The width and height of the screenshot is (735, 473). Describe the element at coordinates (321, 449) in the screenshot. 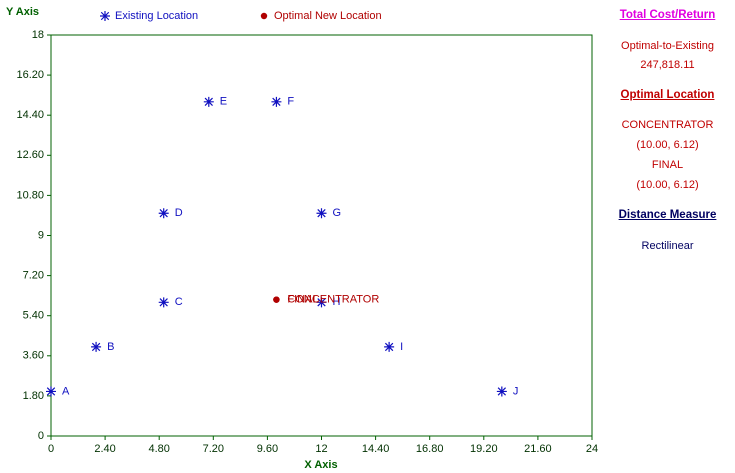

I see `x-tick-label: 12` at that location.